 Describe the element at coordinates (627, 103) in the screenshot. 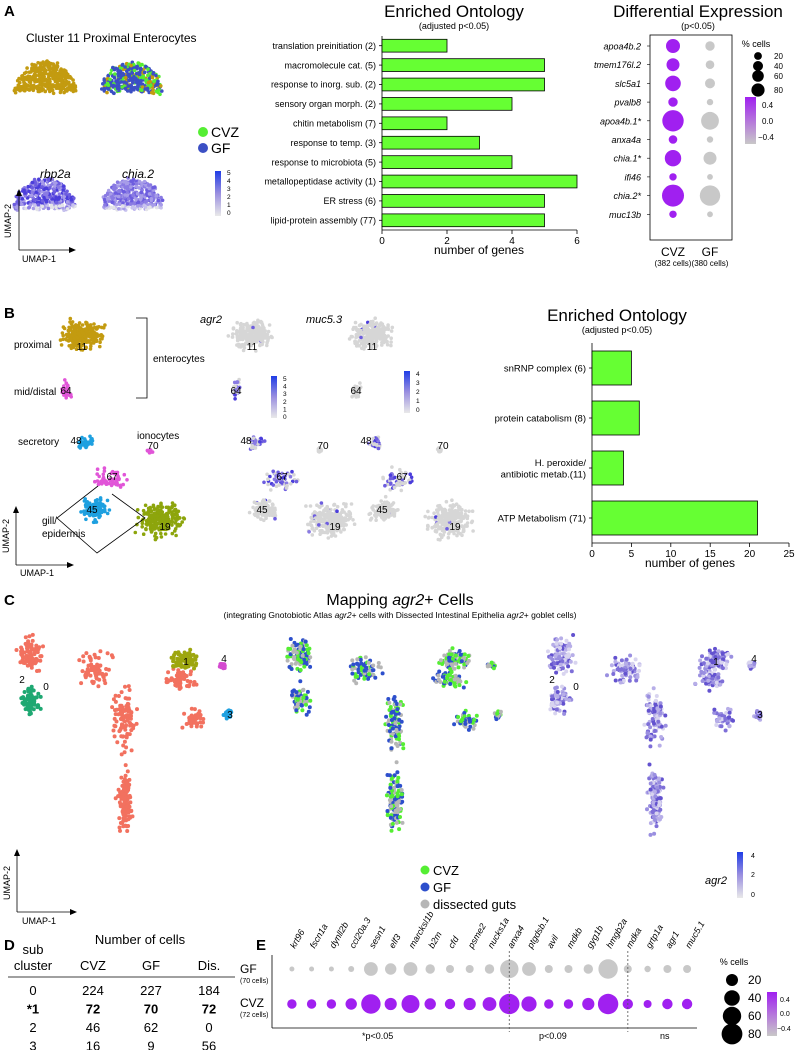

I see `de-gene-label: pvalb8` at that location.